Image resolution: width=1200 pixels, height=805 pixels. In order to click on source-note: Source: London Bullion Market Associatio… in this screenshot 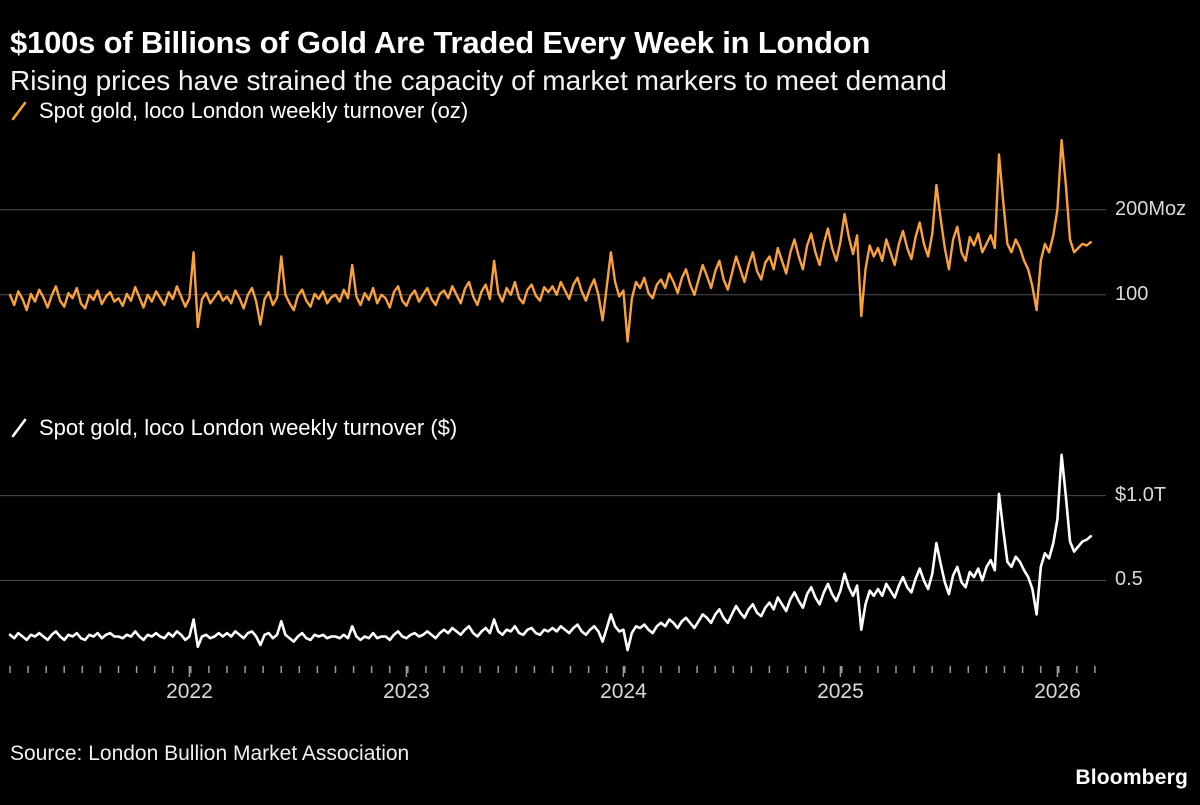, I will do `click(210, 753)`.